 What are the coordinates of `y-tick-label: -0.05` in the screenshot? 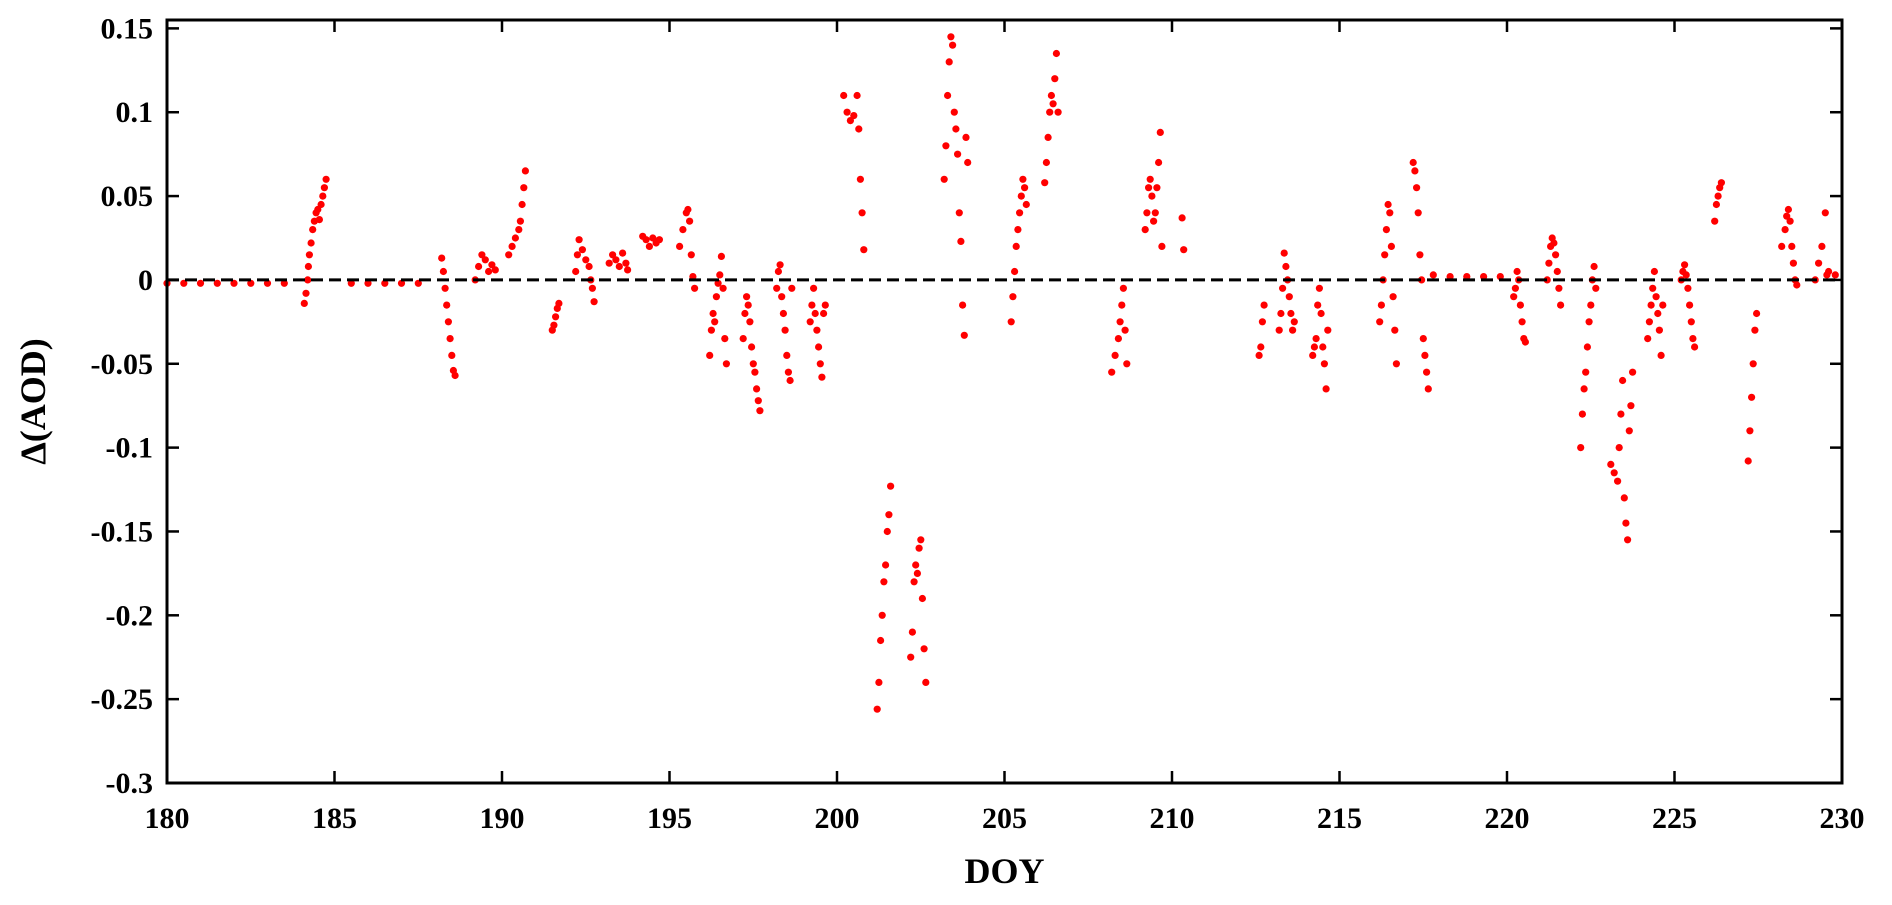 It's located at (122, 364).